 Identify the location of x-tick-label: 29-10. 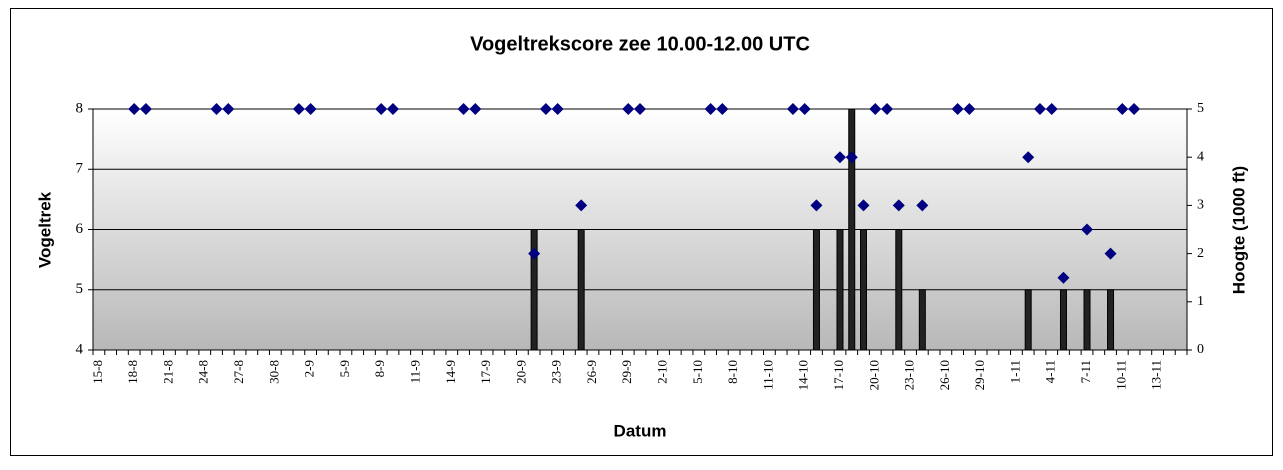
(979, 375).